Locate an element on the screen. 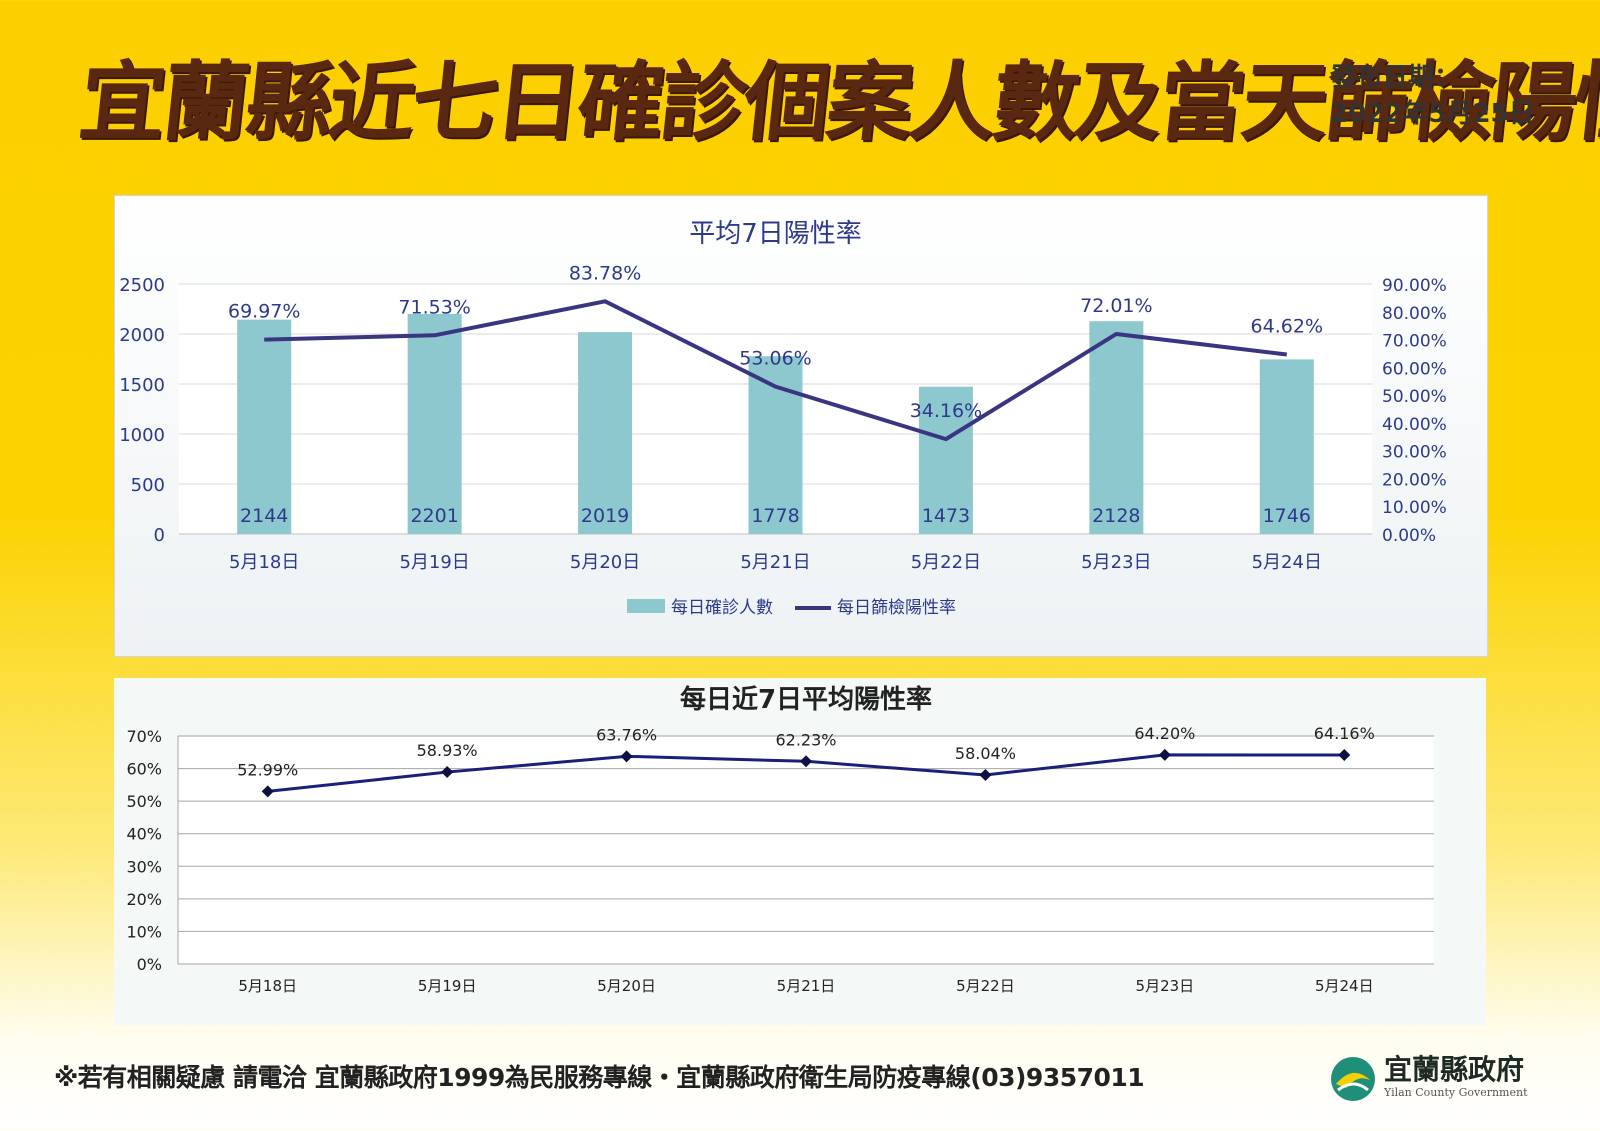 The width and height of the screenshot is (1600, 1131). y-tick-label-right: 80.00% is located at coordinates (1414, 314).